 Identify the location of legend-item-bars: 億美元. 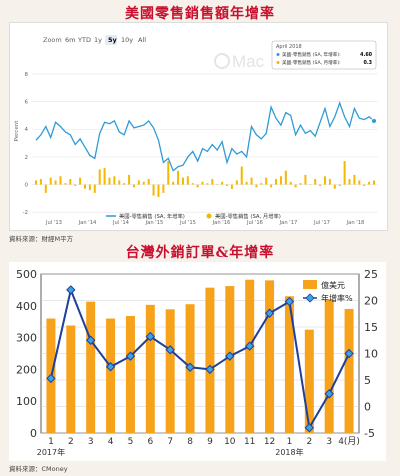
(333, 285).